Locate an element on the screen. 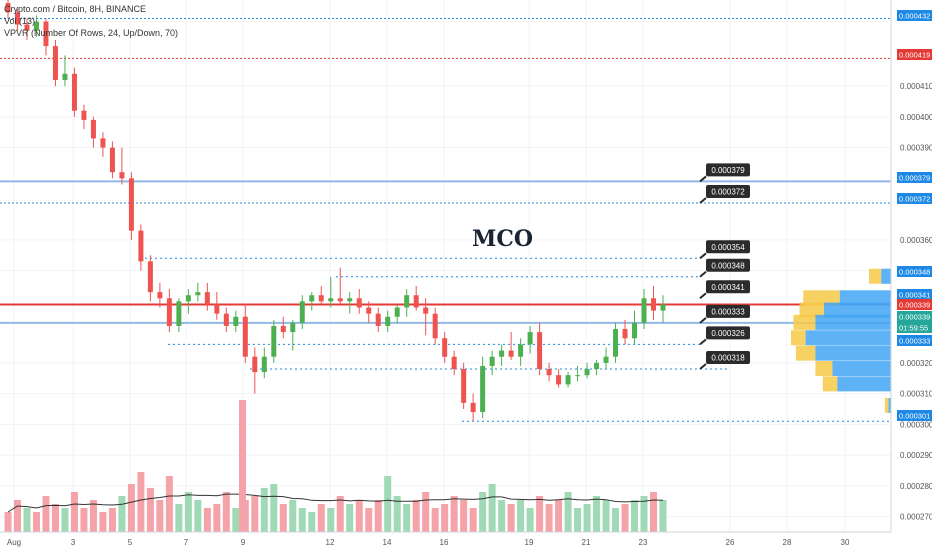 The image size is (932, 550). volume-moving-average-line is located at coordinates (335, 503).